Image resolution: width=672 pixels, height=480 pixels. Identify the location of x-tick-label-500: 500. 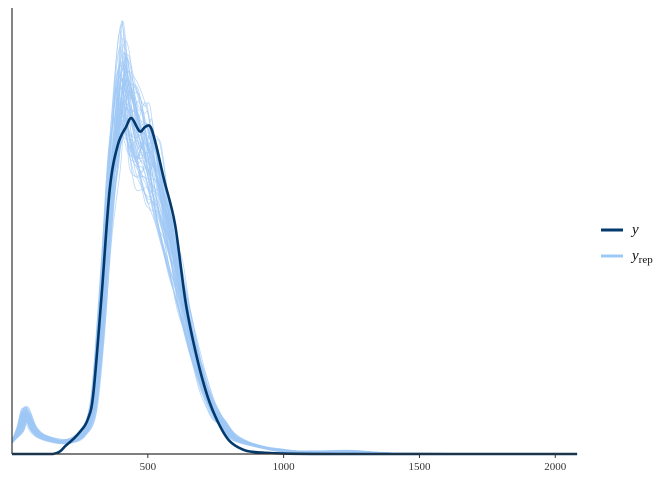
(148, 467).